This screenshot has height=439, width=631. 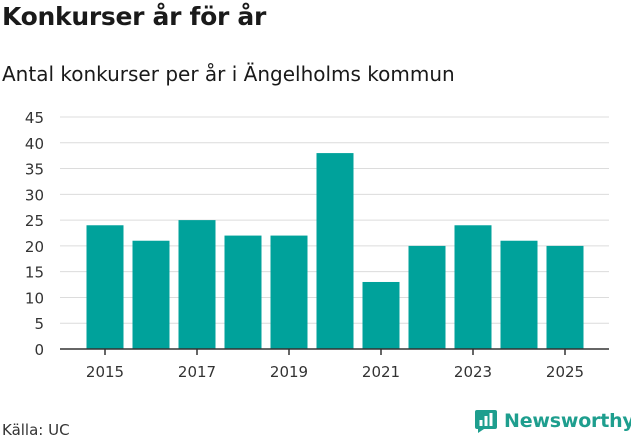 What do you see at coordinates (243, 292) in the screenshot?
I see `bar-2018` at bounding box center [243, 292].